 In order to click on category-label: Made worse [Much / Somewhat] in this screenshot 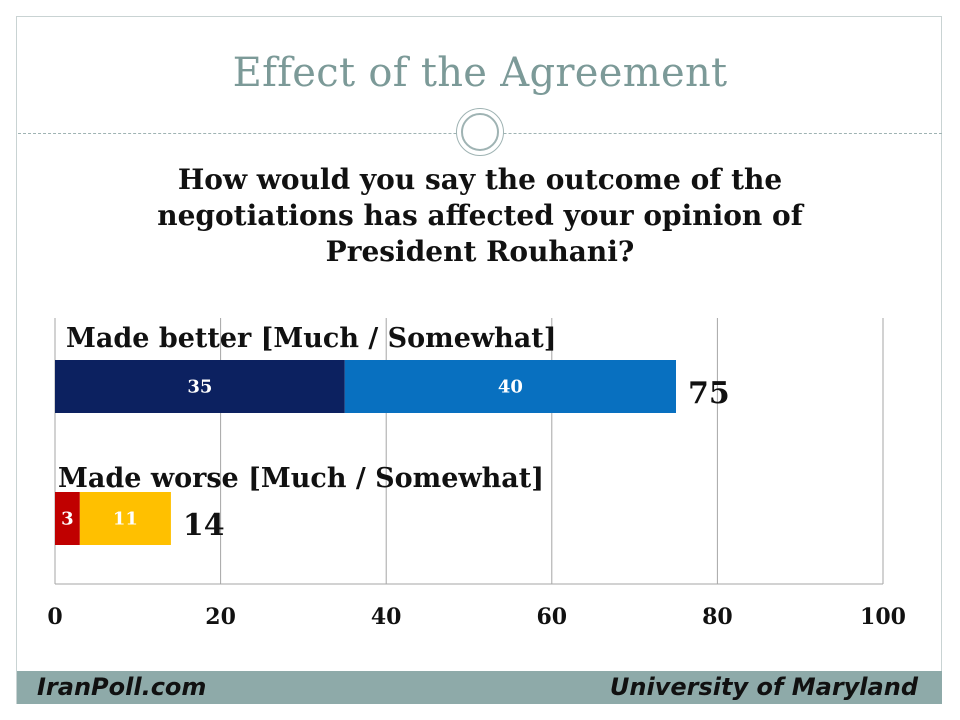, I will do `click(301, 478)`.